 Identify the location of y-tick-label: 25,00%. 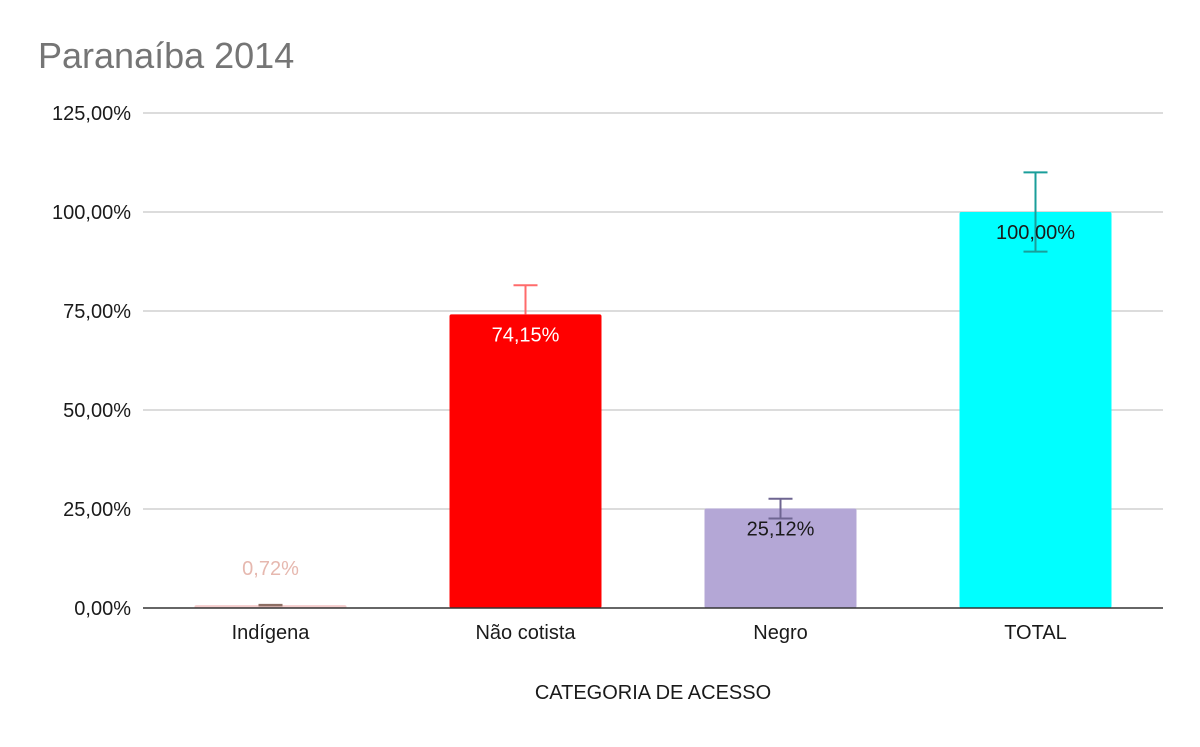
(97, 510).